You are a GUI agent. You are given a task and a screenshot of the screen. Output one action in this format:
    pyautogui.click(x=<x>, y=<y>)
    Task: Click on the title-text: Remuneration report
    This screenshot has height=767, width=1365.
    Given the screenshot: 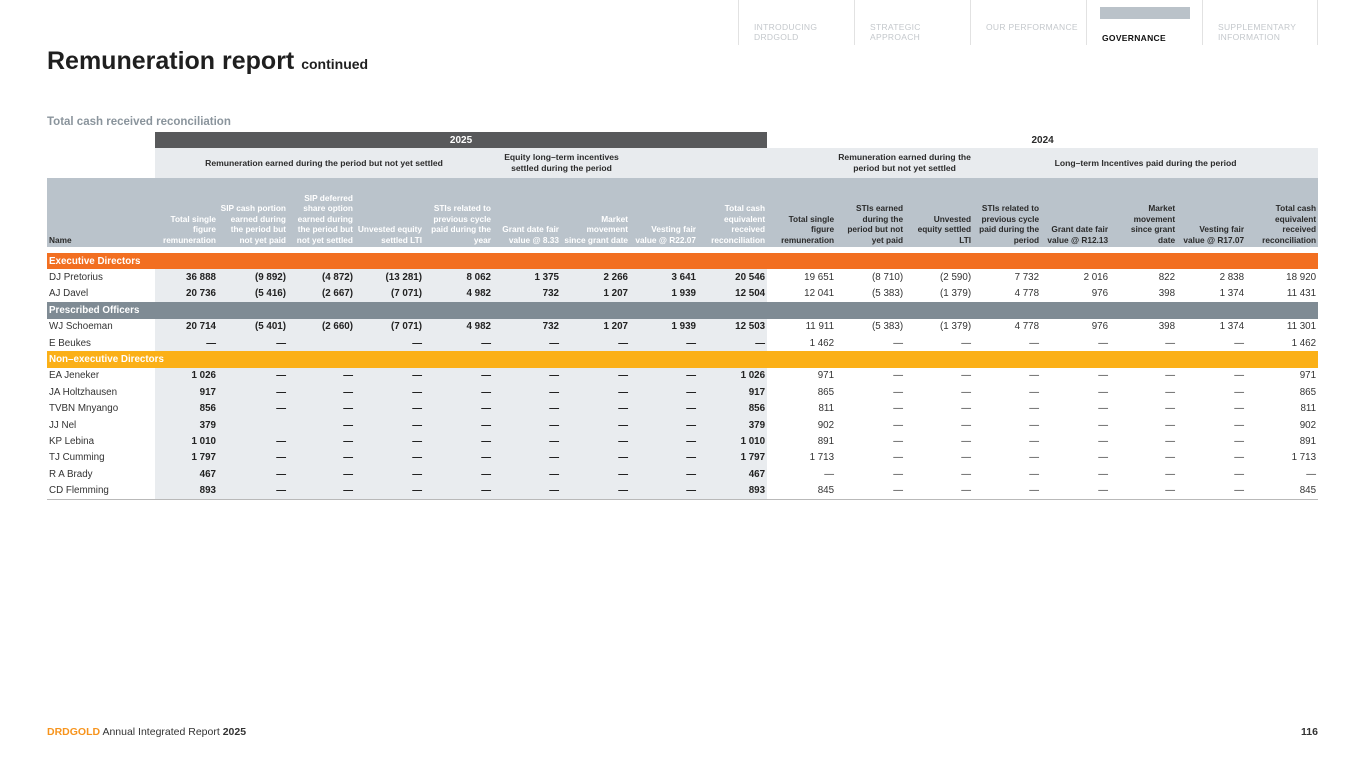 What is the action you would take?
    pyautogui.click(x=171, y=61)
    